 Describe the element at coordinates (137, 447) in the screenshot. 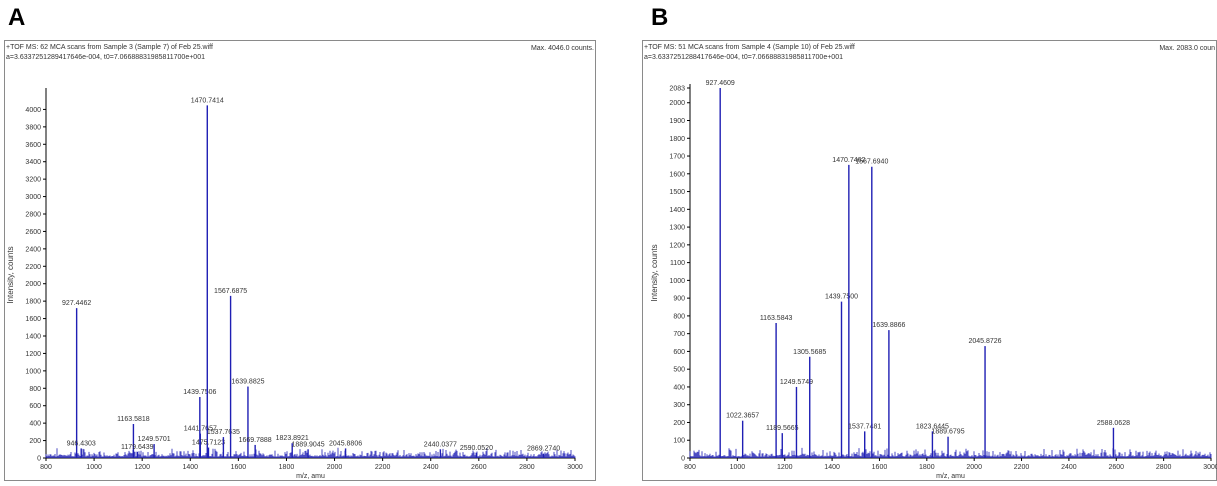

I see `peak-label: 1179.6439` at that location.